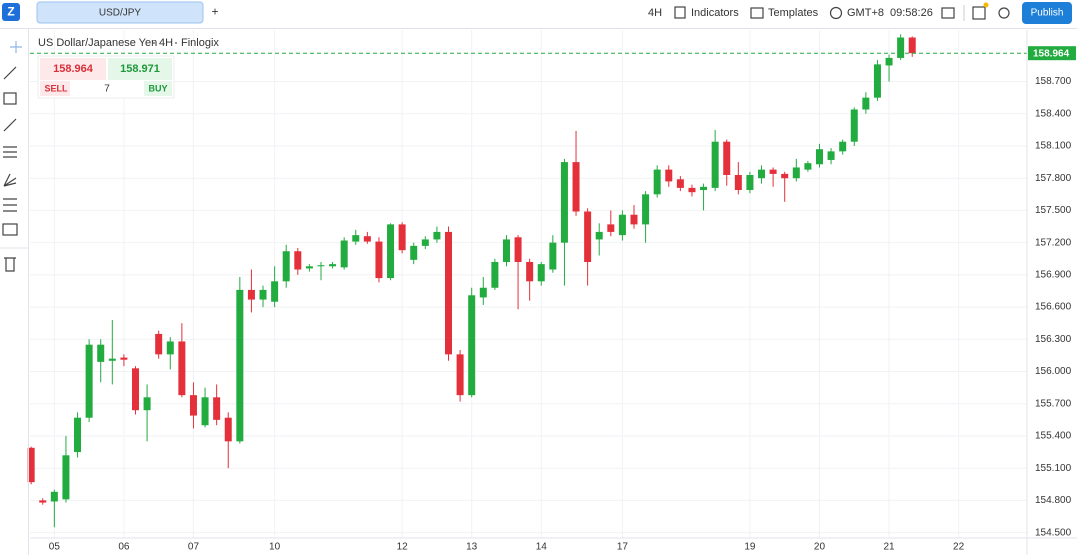 The height and width of the screenshot is (555, 1077). I want to click on publish-button, so click(1047, 13).